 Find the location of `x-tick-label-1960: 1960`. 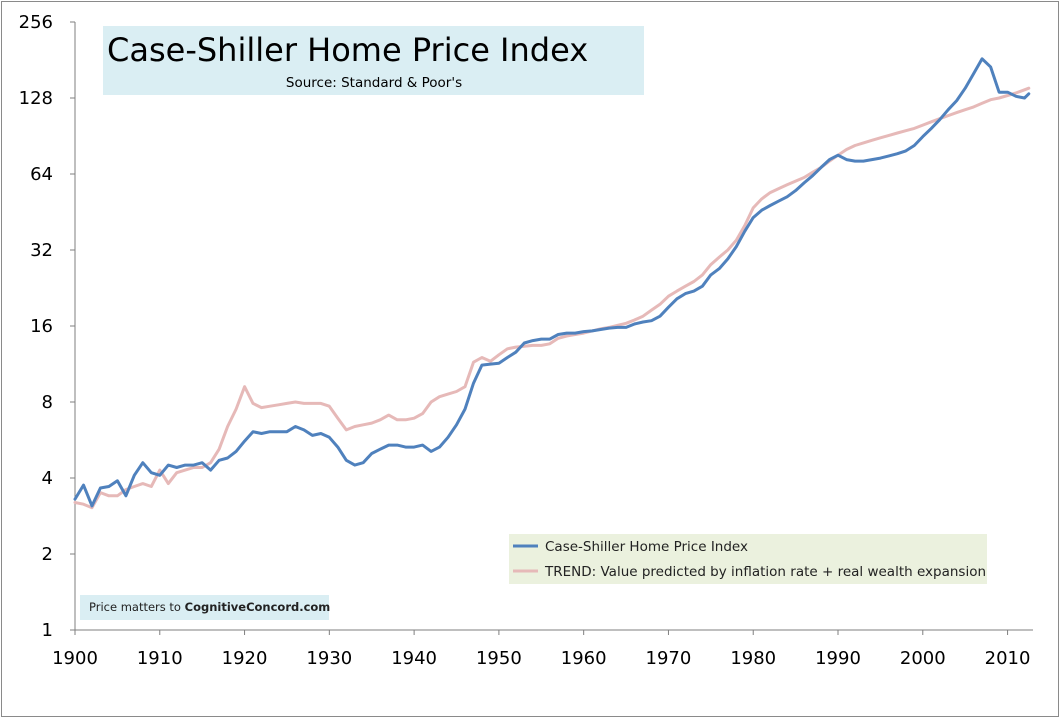

x-tick-label-1960: 1960 is located at coordinates (584, 658).